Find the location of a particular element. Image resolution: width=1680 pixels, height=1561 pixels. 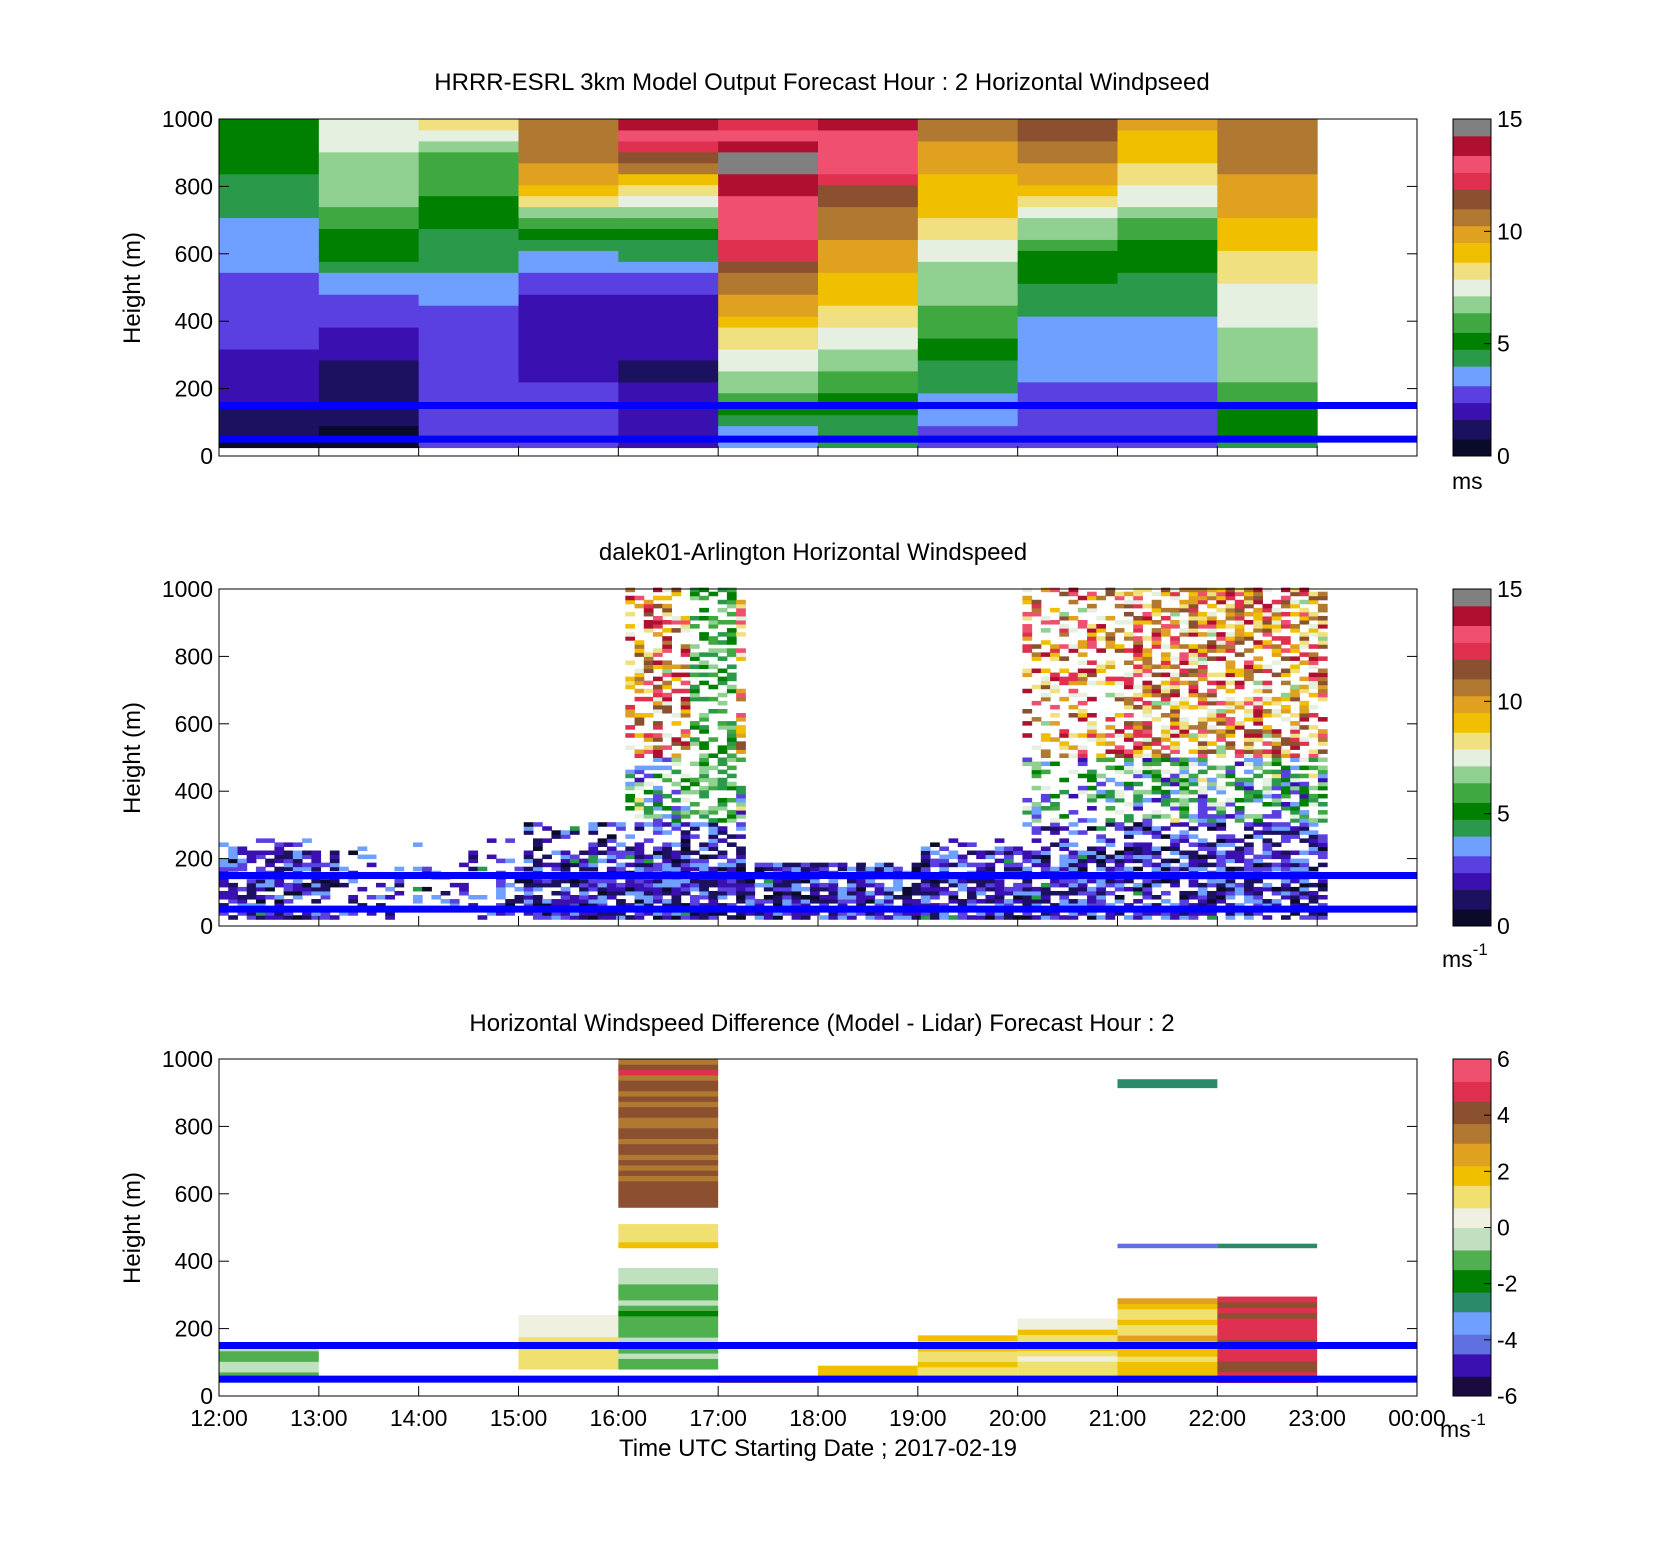

y-tick-label: 1000 is located at coordinates (187, 1059).